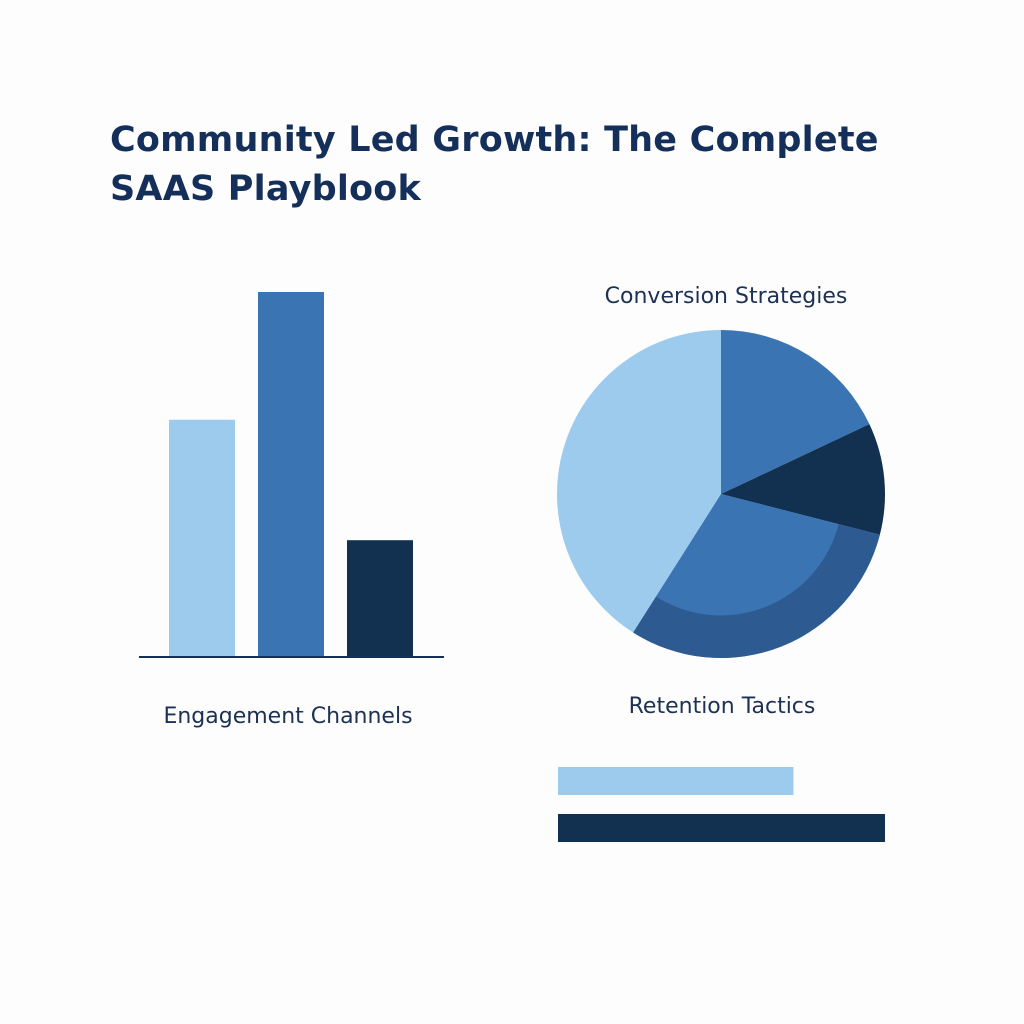 This screenshot has height=1024, width=1024. I want to click on pie-chart-title: Conversion Strategies, so click(726, 296).